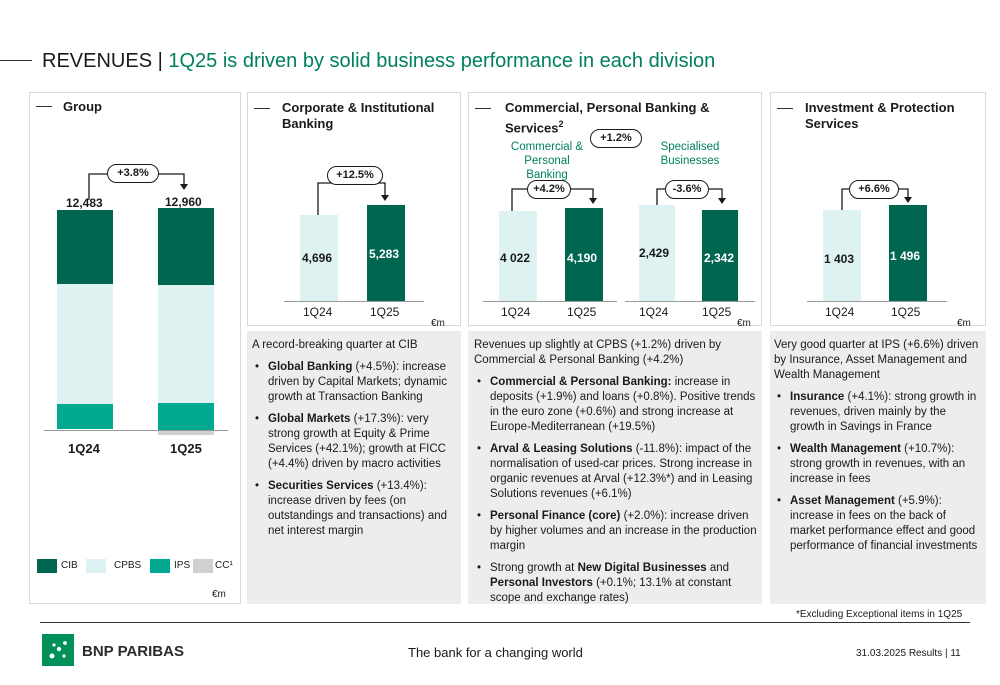 This screenshot has height=685, width=1000. Describe the element at coordinates (353, 198) in the screenshot. I see `cib-growth-connector` at that location.